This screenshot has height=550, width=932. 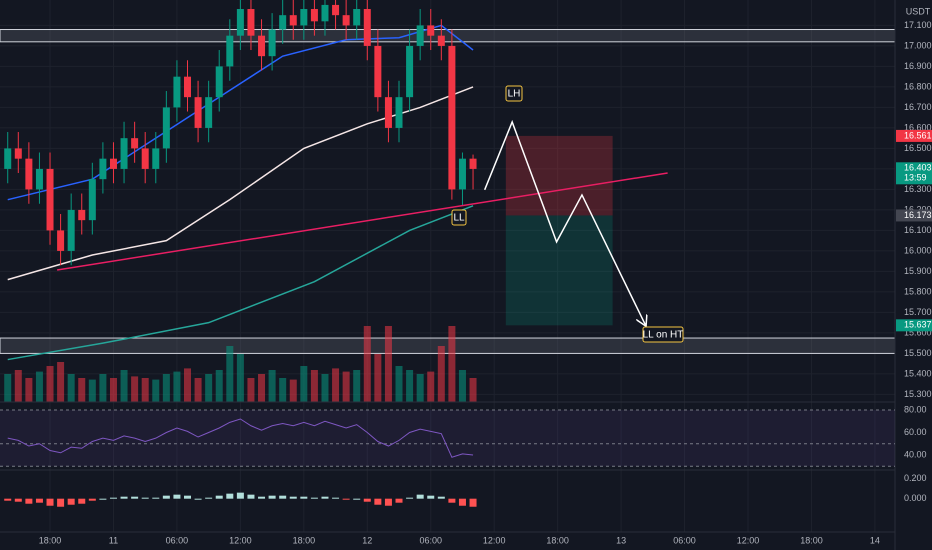 What do you see at coordinates (918, 215) in the screenshot?
I see `price-label-text: 16.173` at bounding box center [918, 215].